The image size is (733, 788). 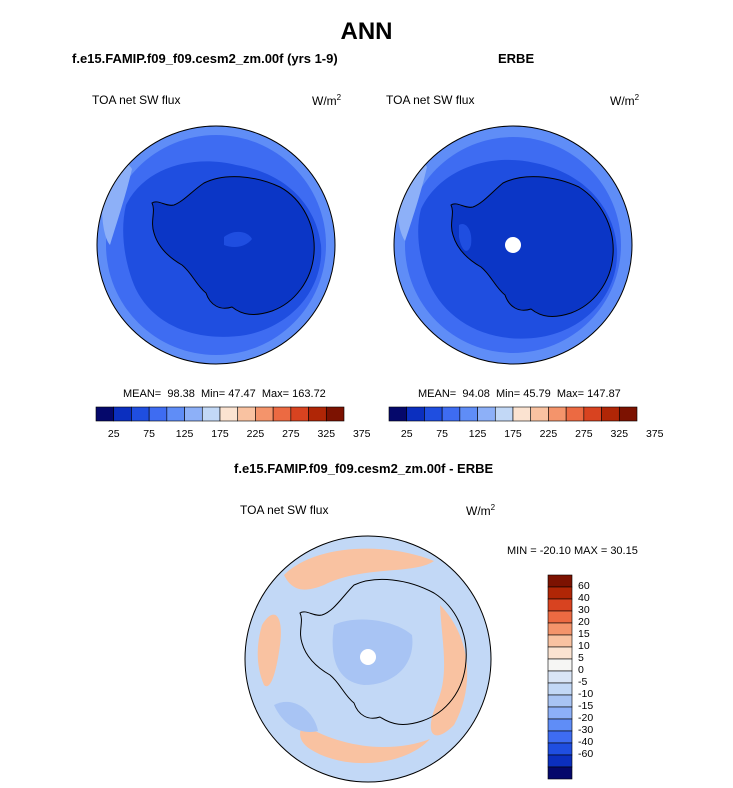 I want to click on panel-obs-colorbar, so click(x=513, y=414).